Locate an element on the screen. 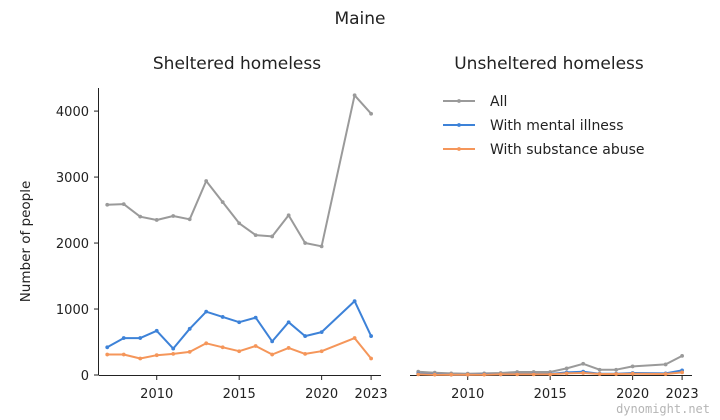 The height and width of the screenshot is (420, 720). legend-label: All is located at coordinates (498, 102).